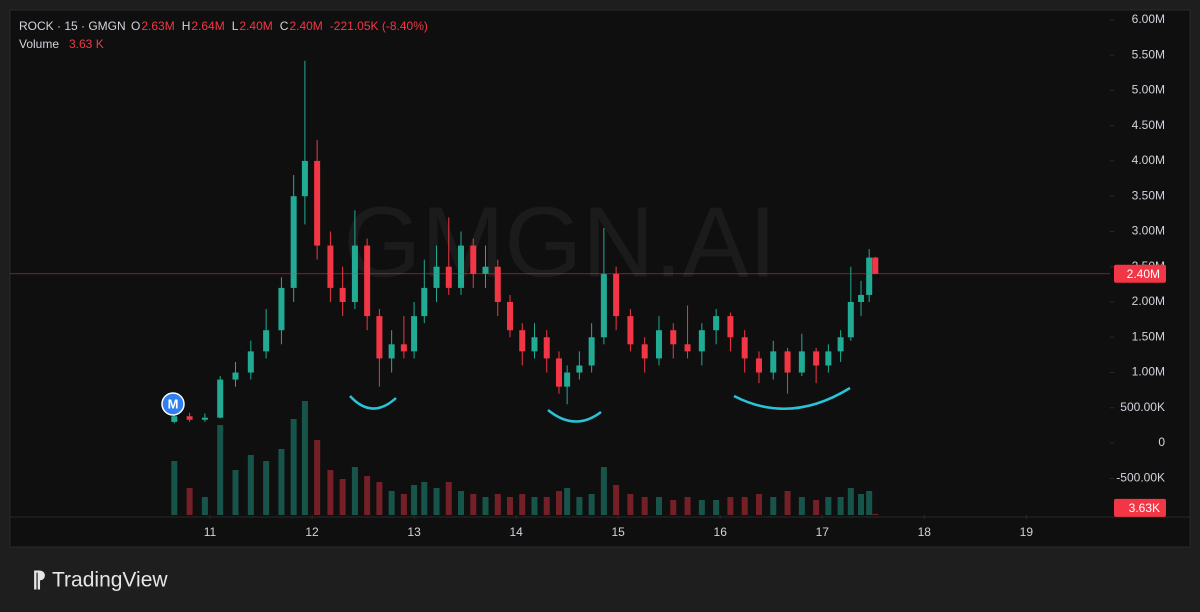 The image size is (1200, 612). Describe the element at coordinates (1148, 231) in the screenshot. I see `y-tick-label: 3.00M` at that location.